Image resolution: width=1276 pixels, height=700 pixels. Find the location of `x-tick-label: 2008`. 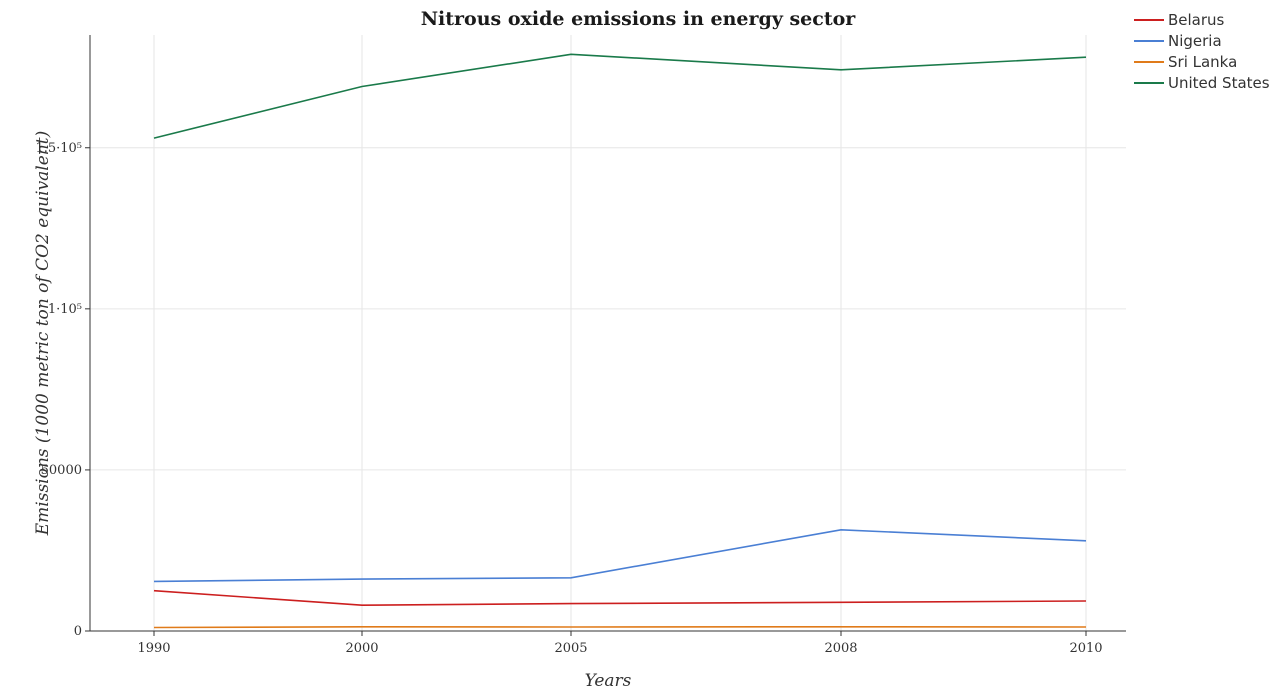

x-tick-label: 2008 is located at coordinates (840, 648).